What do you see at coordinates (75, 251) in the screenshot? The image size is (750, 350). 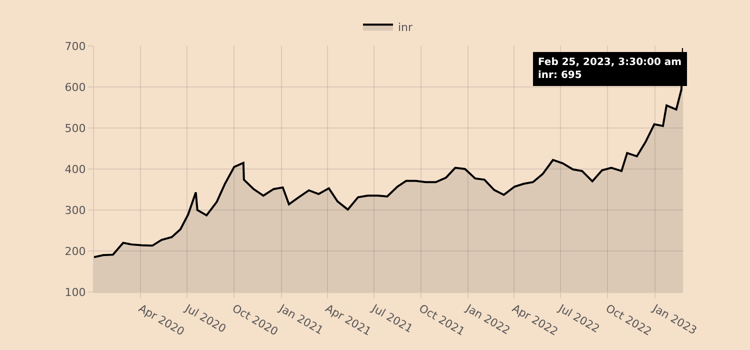 I see `y-tick-label: 200` at bounding box center [75, 251].